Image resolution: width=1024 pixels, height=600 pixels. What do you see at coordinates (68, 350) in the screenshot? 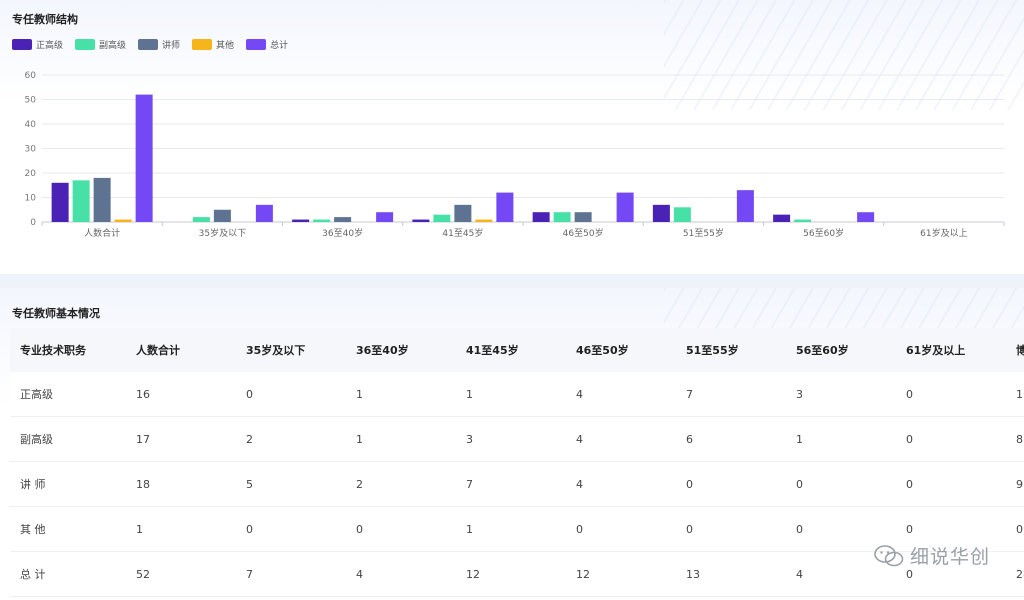
I see `column-header: 专业技术职务` at bounding box center [68, 350].